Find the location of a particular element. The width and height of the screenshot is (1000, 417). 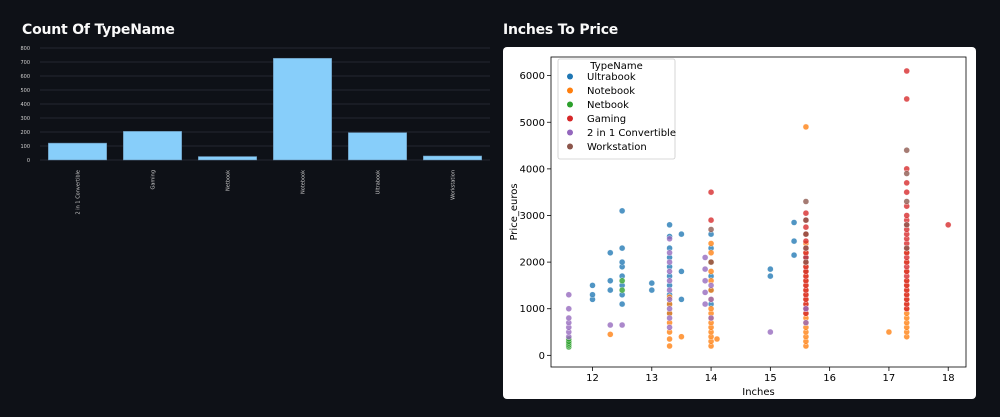

bar-y-tick-label: 700 is located at coordinates (25, 63).